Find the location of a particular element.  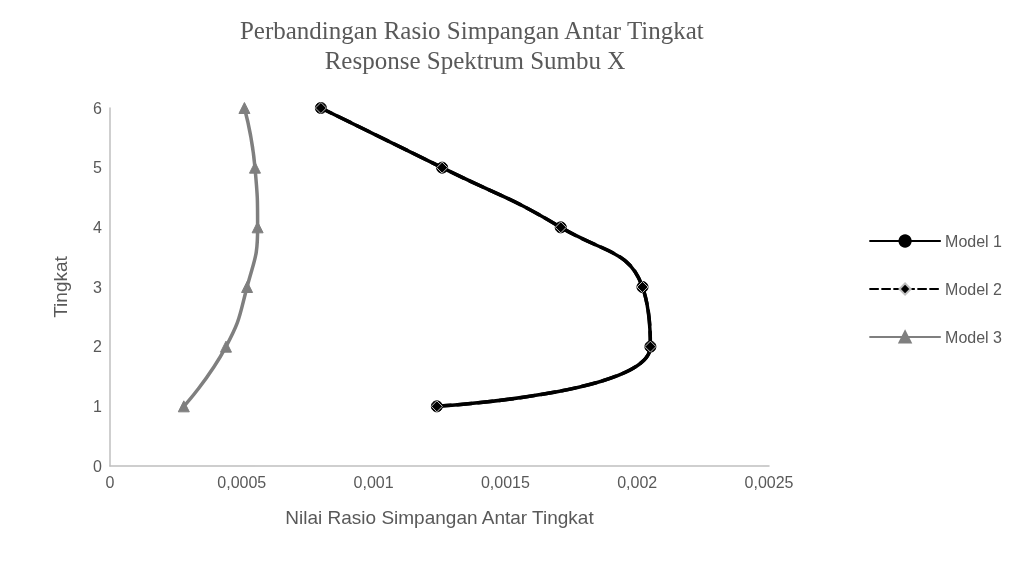

legend-label: Model 2 is located at coordinates (974, 289).